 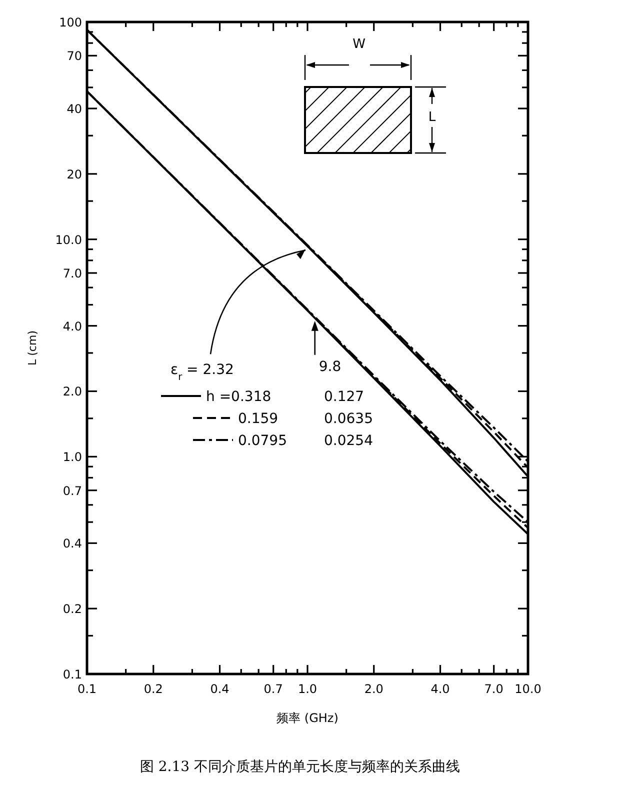 I want to click on y-tick-label: 0.1, so click(x=72, y=675).